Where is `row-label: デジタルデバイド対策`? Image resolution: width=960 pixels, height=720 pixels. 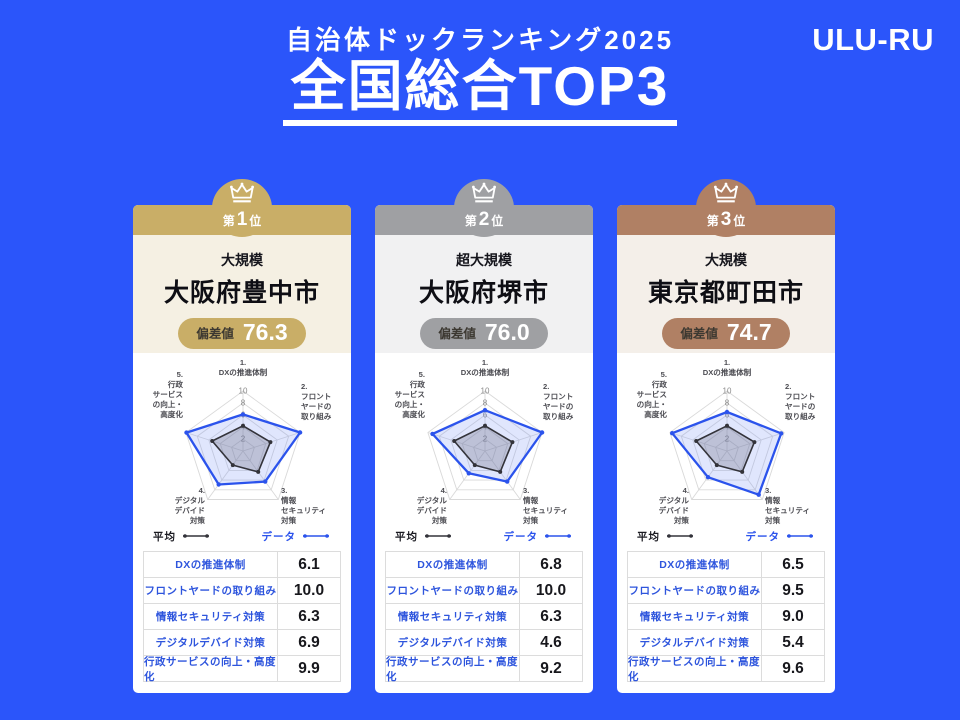
row-label: デジタルデバイド対策 is located at coordinates (695, 642).